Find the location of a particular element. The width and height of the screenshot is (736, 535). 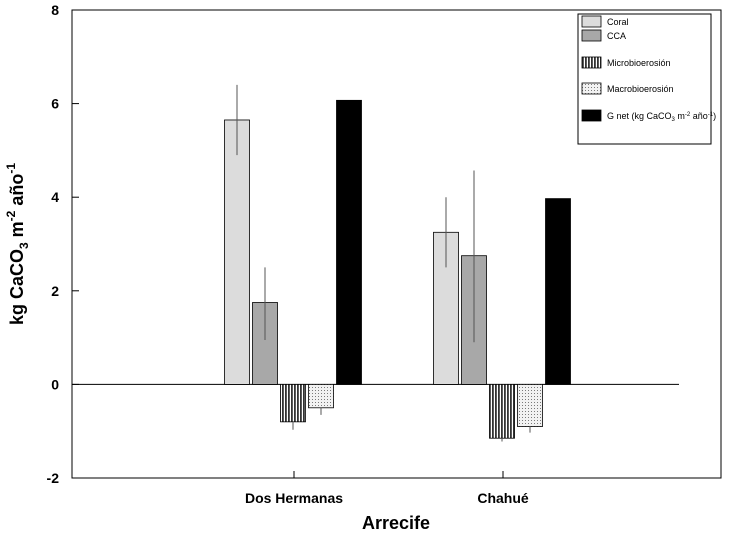

x-axis: Dos Hermanas Chahué is located at coordinates (387, 488).